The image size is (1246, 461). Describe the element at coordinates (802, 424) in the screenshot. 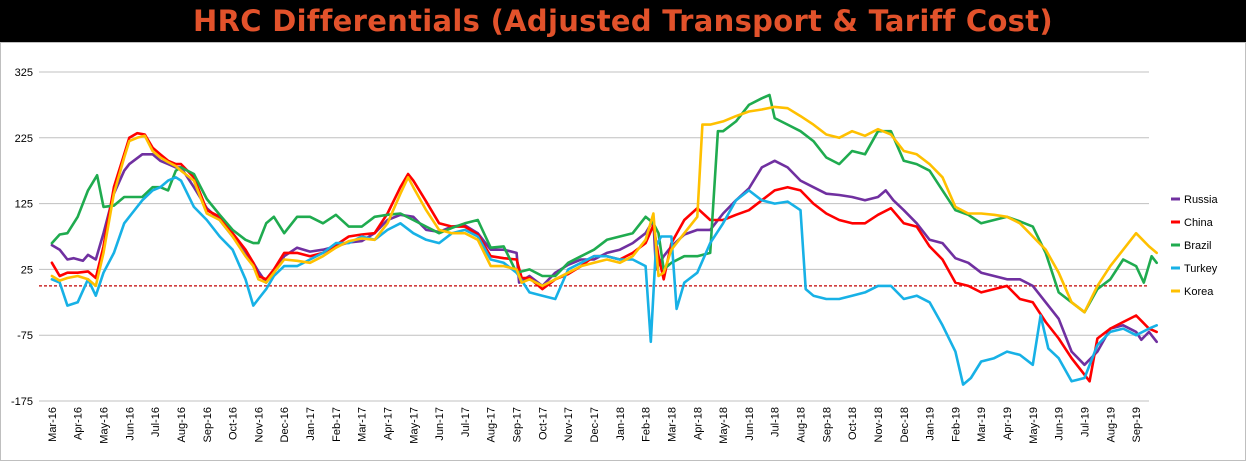

I see `x-tick-label: Aug-18` at that location.